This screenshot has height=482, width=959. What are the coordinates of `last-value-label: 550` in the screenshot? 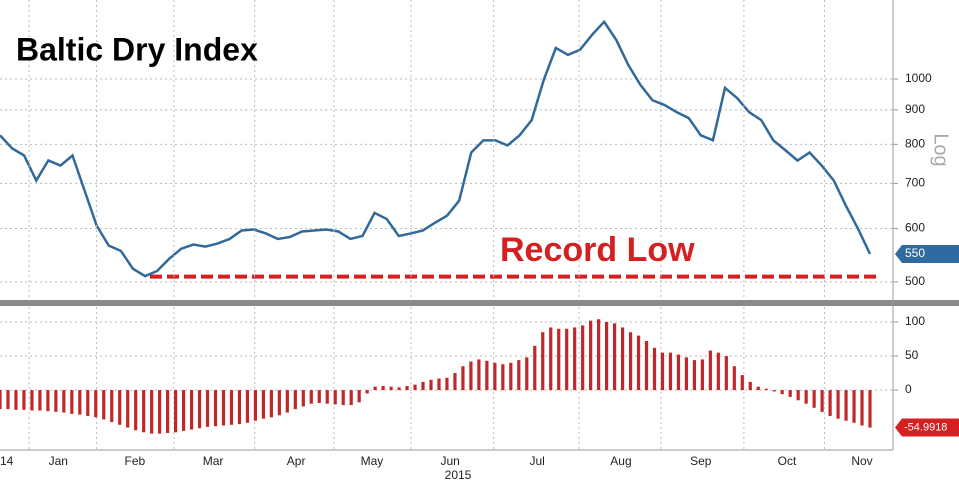 It's located at (915, 253).